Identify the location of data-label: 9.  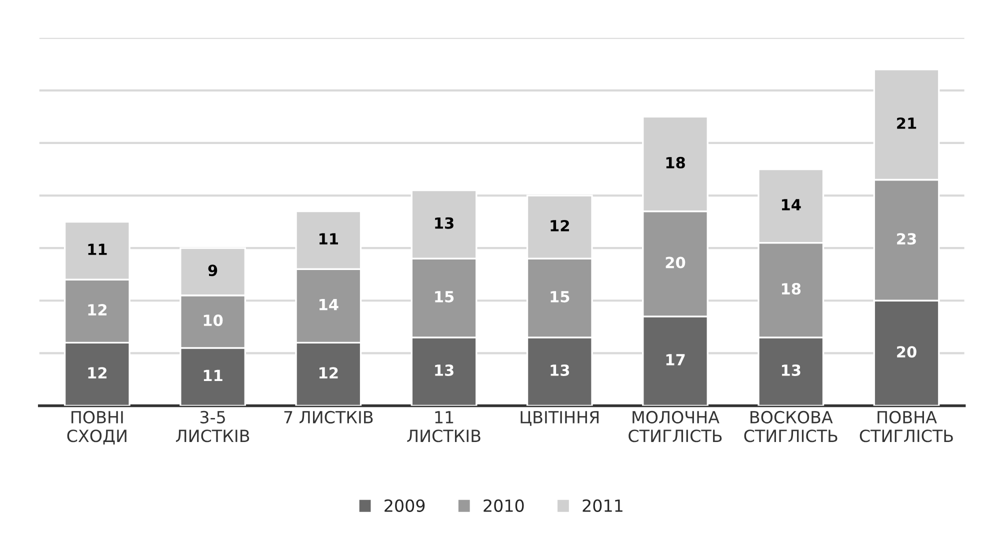
(213, 270).